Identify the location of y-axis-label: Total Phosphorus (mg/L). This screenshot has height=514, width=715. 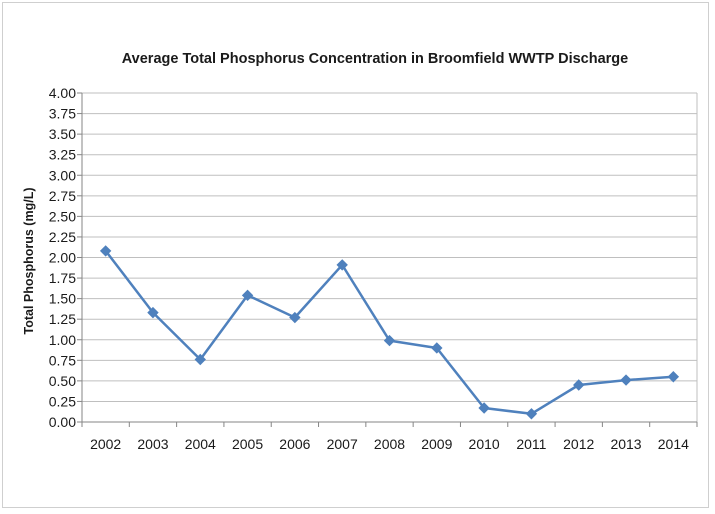
(29, 261).